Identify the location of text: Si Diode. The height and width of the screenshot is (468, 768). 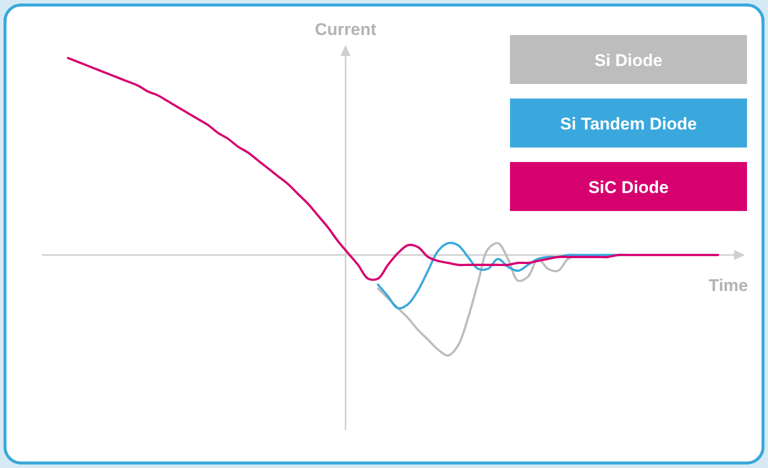
(628, 60).